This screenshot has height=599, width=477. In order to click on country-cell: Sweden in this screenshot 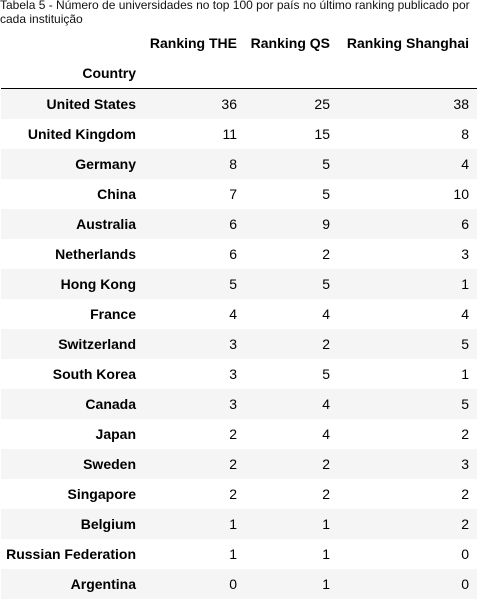, I will do `click(72, 464)`.